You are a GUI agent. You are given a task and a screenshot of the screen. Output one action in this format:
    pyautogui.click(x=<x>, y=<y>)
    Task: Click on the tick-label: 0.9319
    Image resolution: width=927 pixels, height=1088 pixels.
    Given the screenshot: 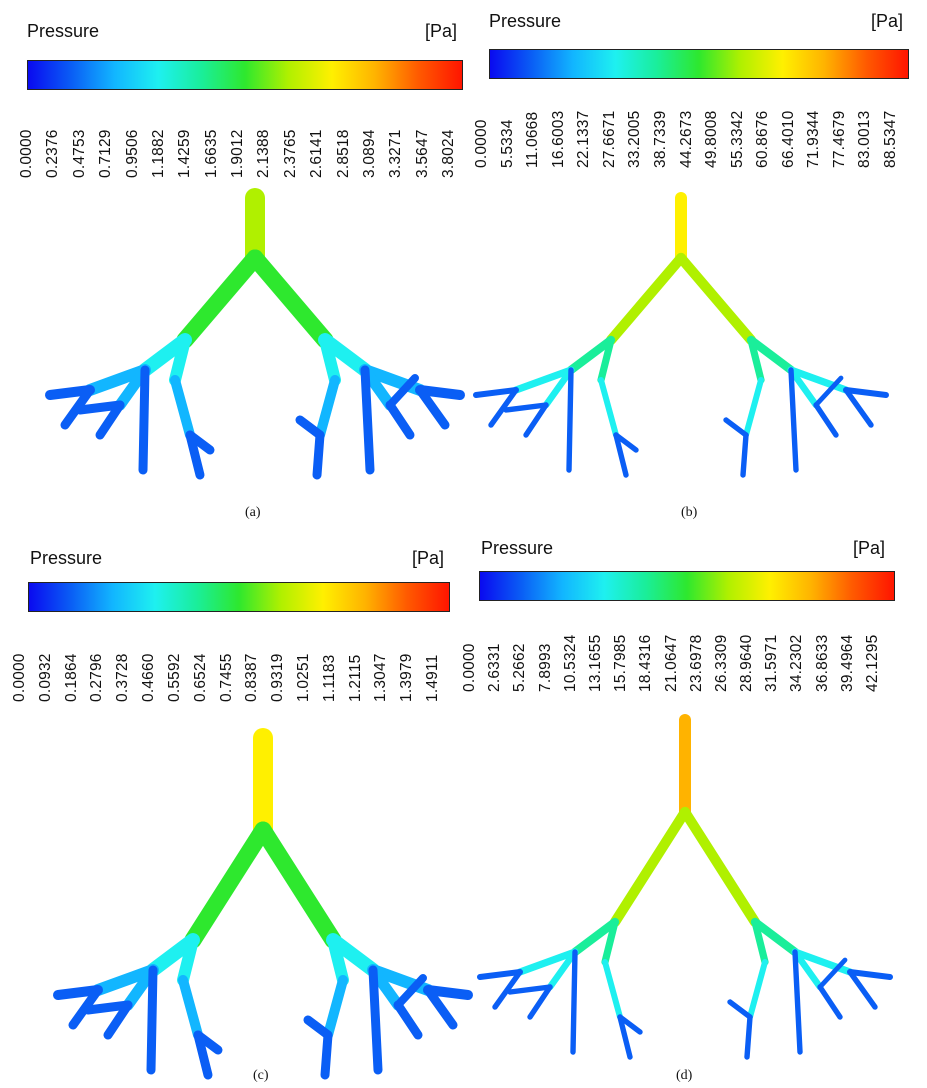 What is the action you would take?
    pyautogui.click(x=278, y=677)
    